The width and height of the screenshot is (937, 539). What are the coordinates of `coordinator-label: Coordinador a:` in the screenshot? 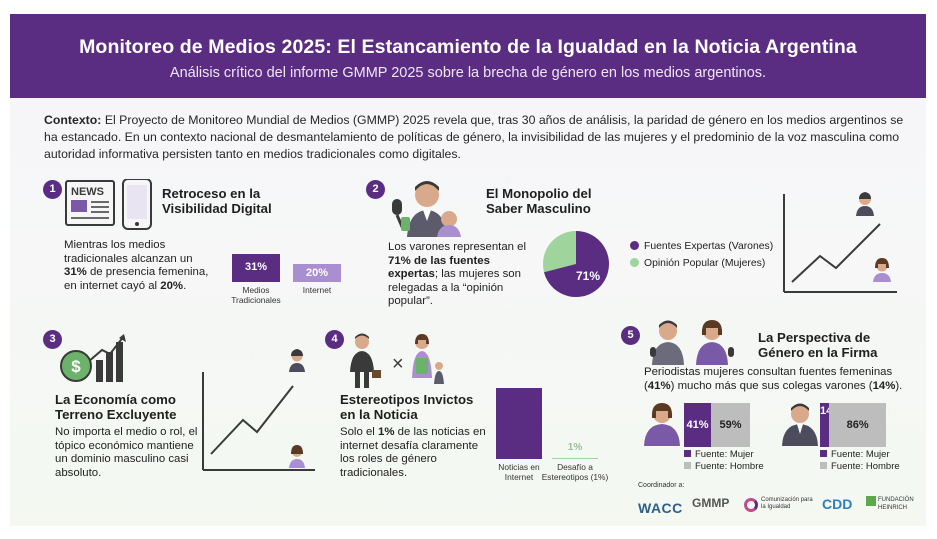 It's located at (661, 485).